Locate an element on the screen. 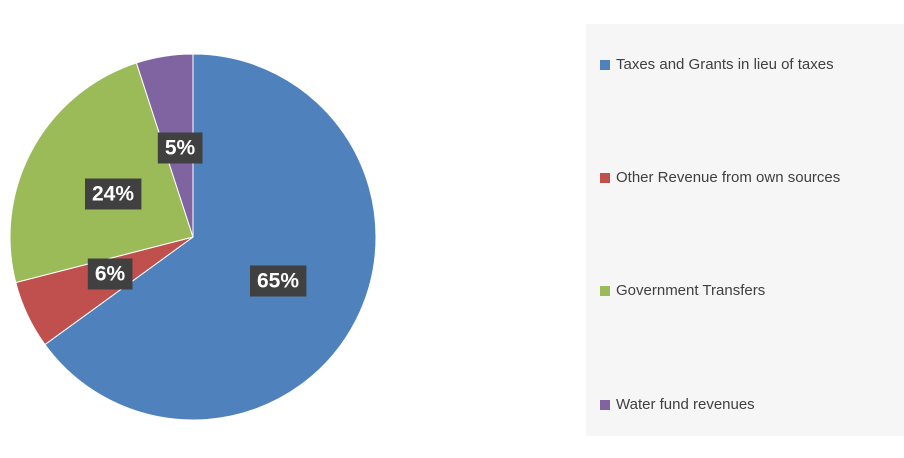 The width and height of the screenshot is (904, 458). data-label-water-fund: 5% is located at coordinates (180, 148).